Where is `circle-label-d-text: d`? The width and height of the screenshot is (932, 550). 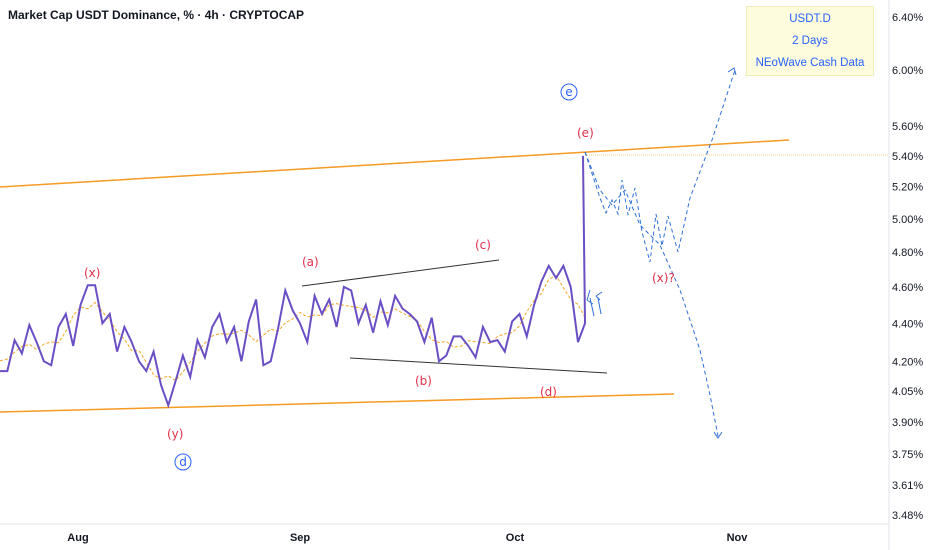
circle-label-d-text: d is located at coordinates (183, 462).